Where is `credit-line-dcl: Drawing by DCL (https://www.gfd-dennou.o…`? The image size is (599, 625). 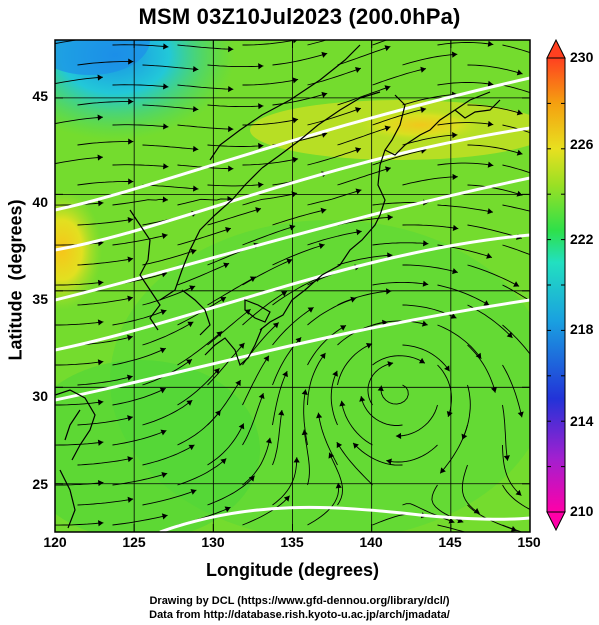
credit-line-dcl: Drawing by DCL (https://www.gfd-dennou.o… is located at coordinates (299, 601).